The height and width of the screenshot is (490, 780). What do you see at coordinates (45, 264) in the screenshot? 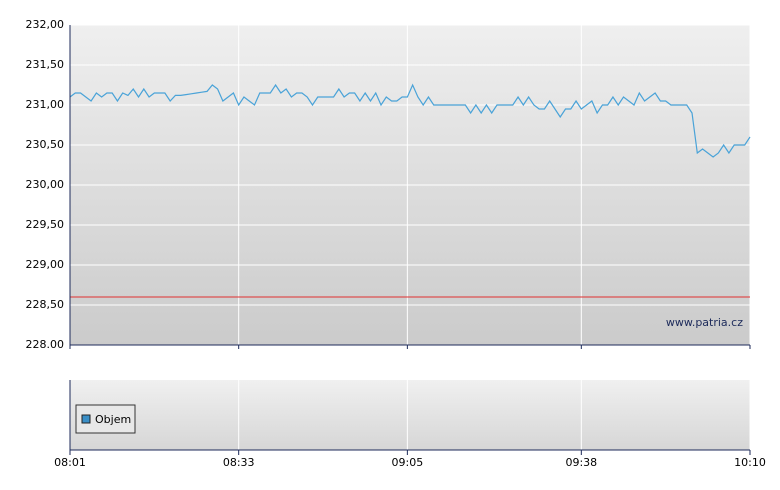
I see `y-tick-label: 229,00` at bounding box center [45, 264].